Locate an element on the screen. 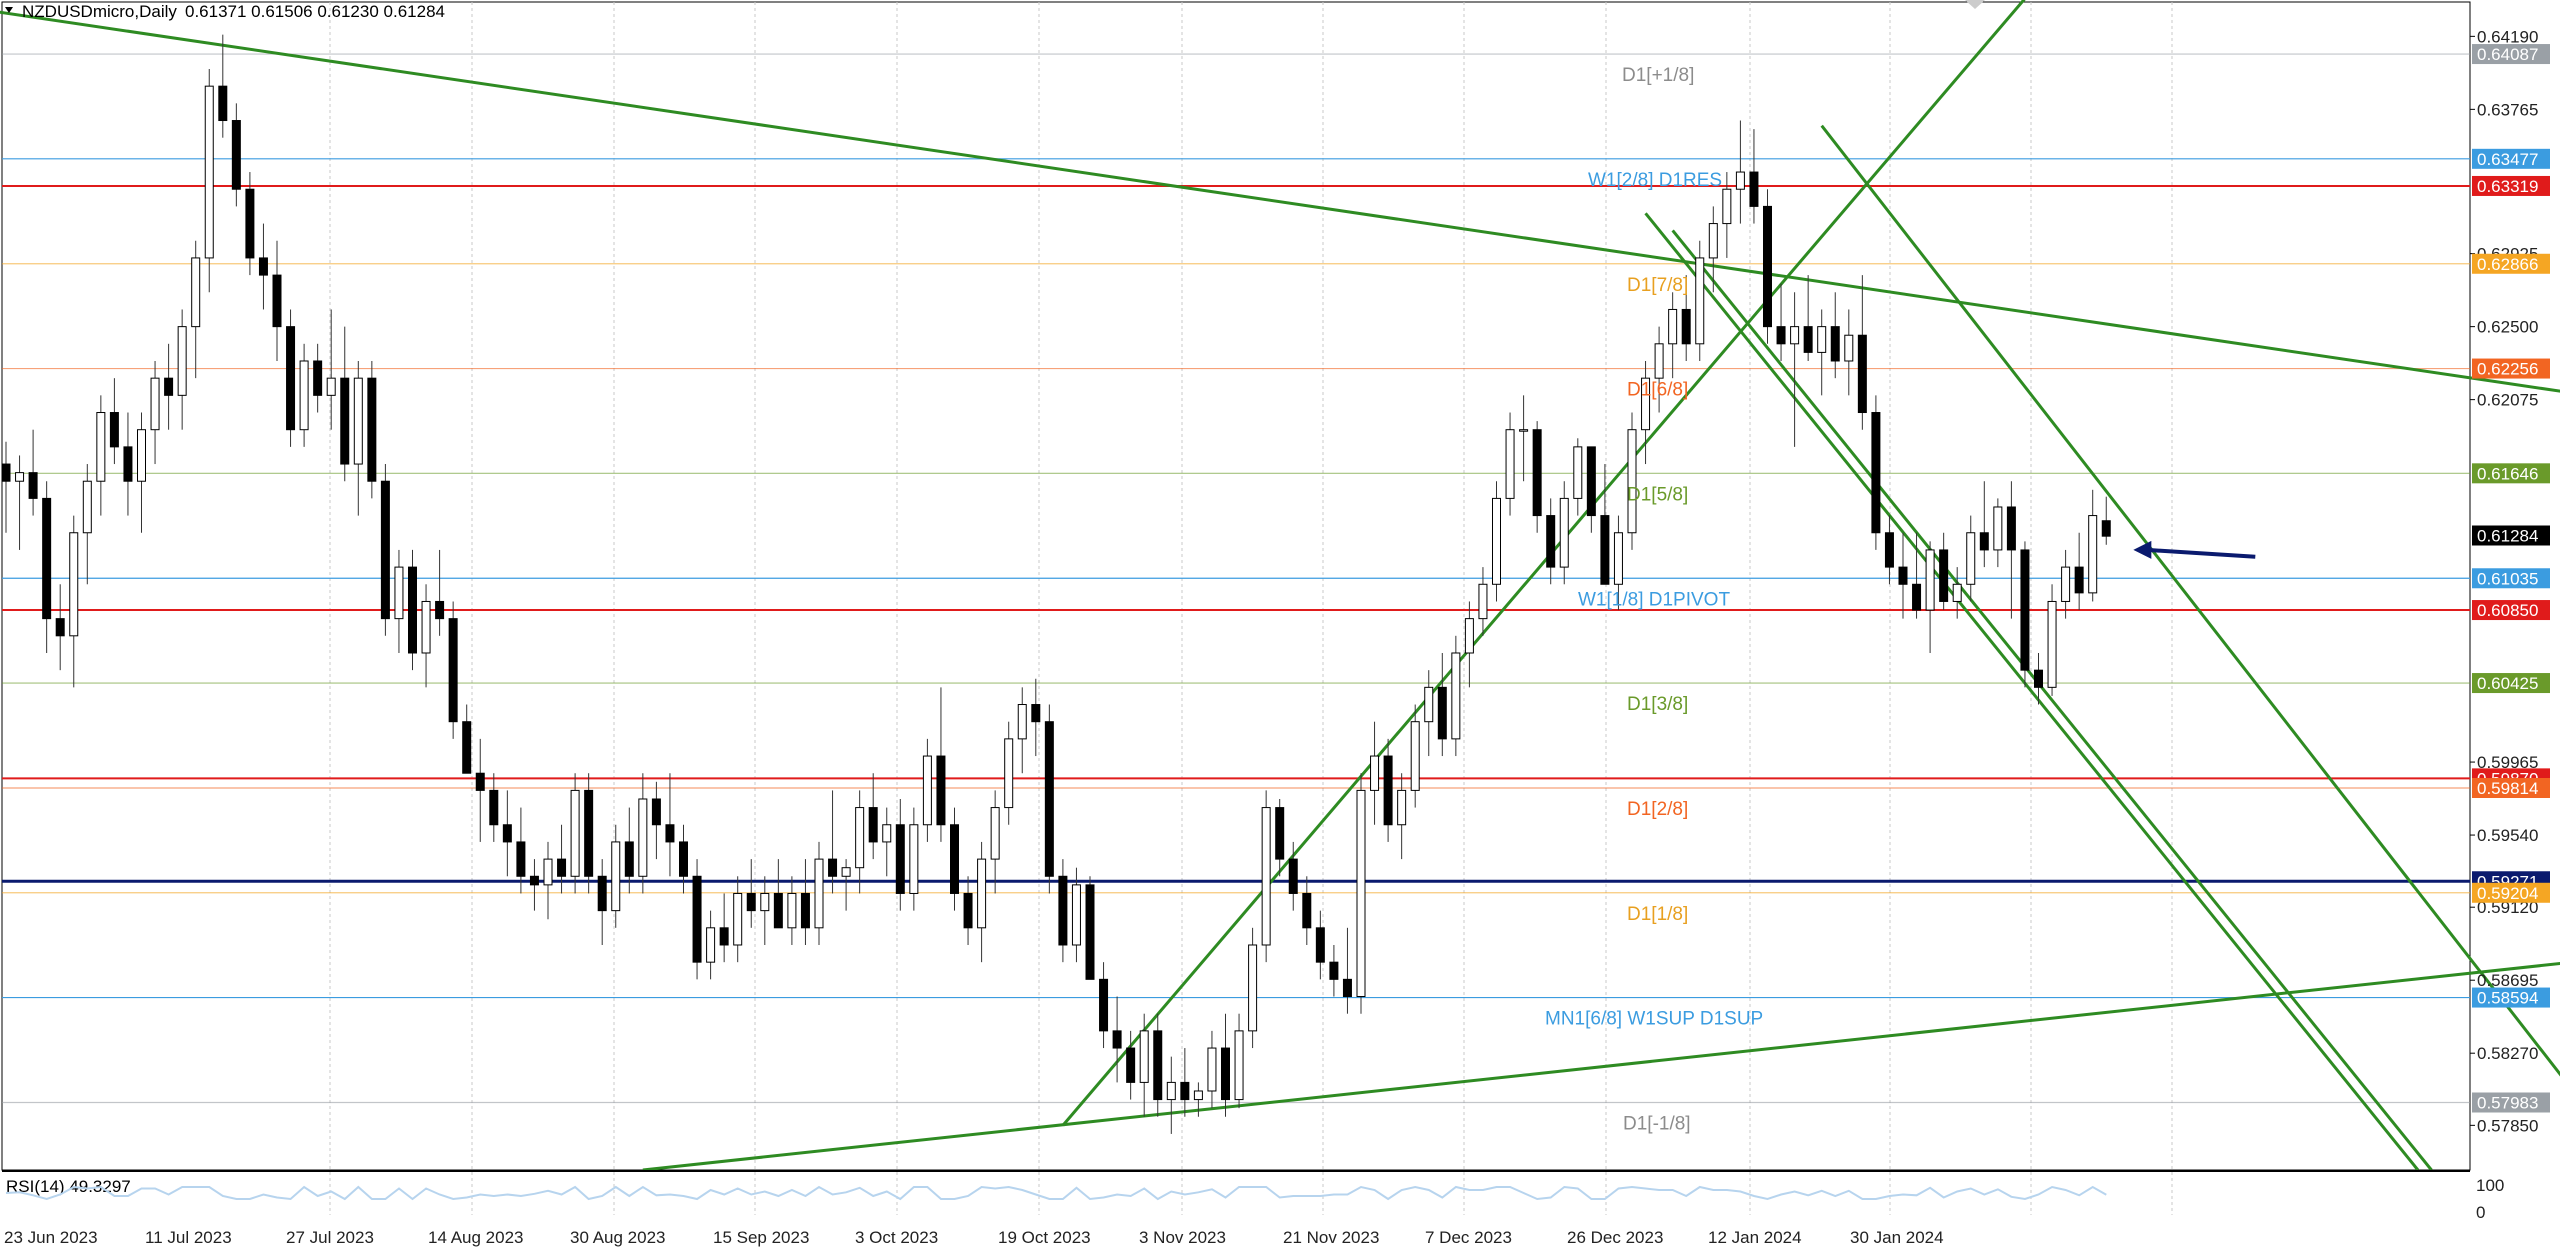 Image resolution: width=2560 pixels, height=1251 pixels. price-box-label: 0.61646 is located at coordinates (2507, 473).